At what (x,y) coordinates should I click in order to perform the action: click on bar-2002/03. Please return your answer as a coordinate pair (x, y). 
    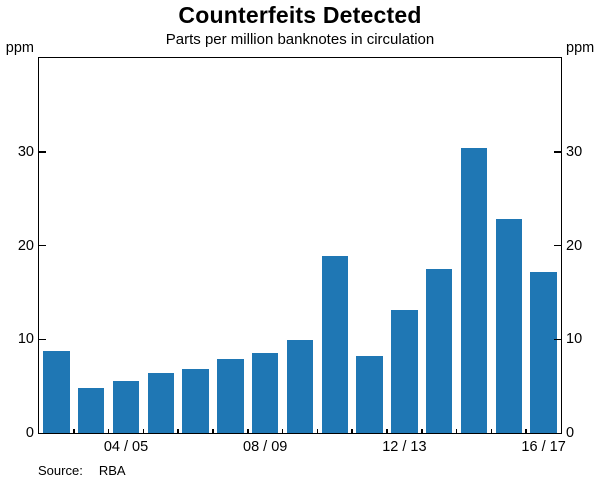
    Looking at the image, I should click on (56, 391).